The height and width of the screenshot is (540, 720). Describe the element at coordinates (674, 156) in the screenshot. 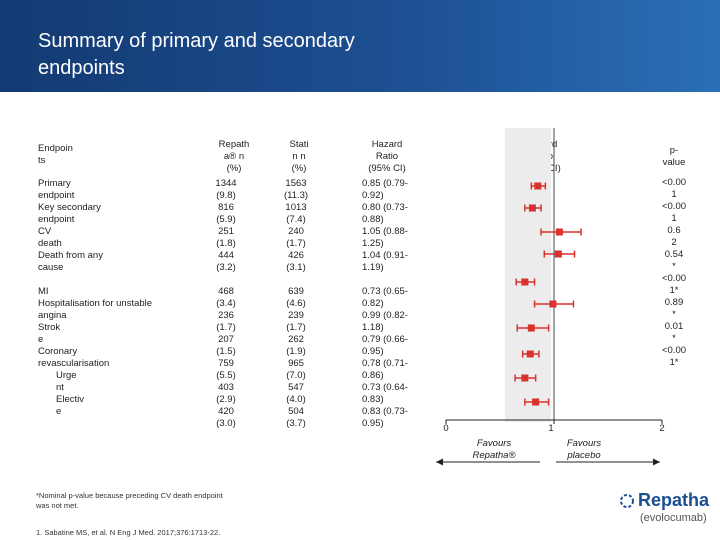

I see `header-pvalue: p-value` at that location.